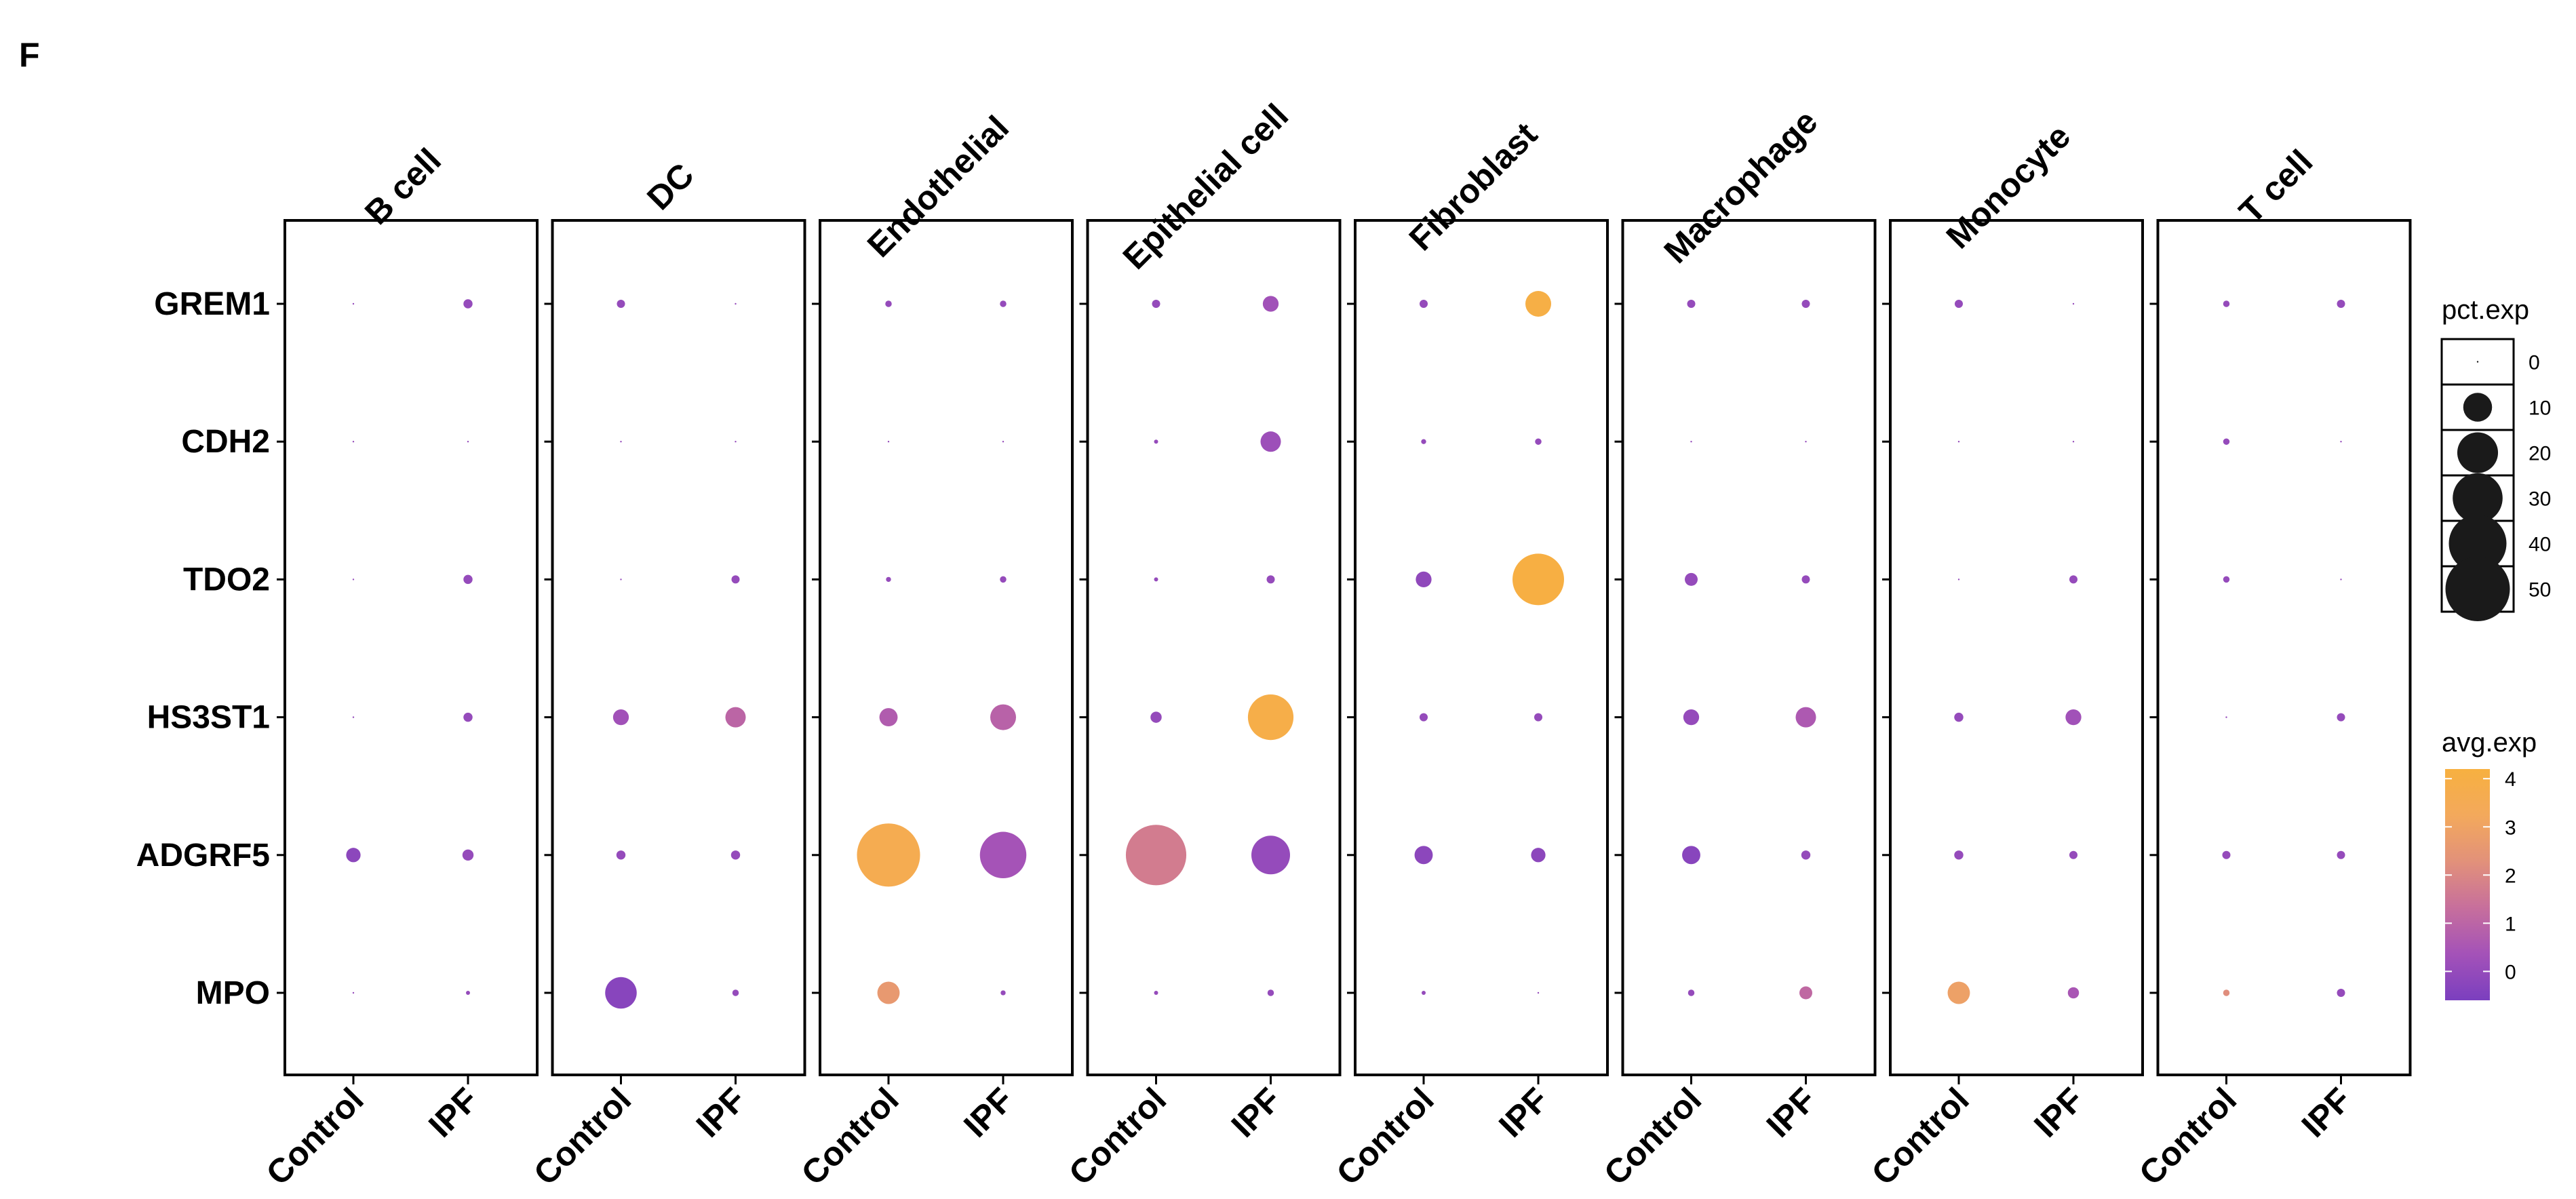 The width and height of the screenshot is (2576, 1199). I want to click on color-legend: 0 1 2 3 4, so click(2480, 884).